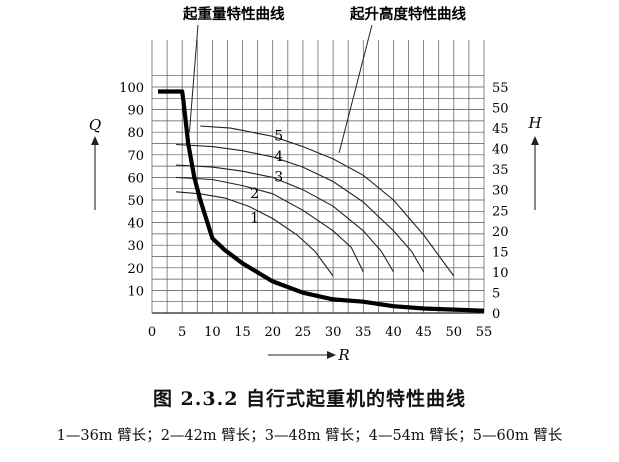 This screenshot has width=619, height=462. Describe the element at coordinates (423, 332) in the screenshot. I see `x-tick-label: 45` at that location.